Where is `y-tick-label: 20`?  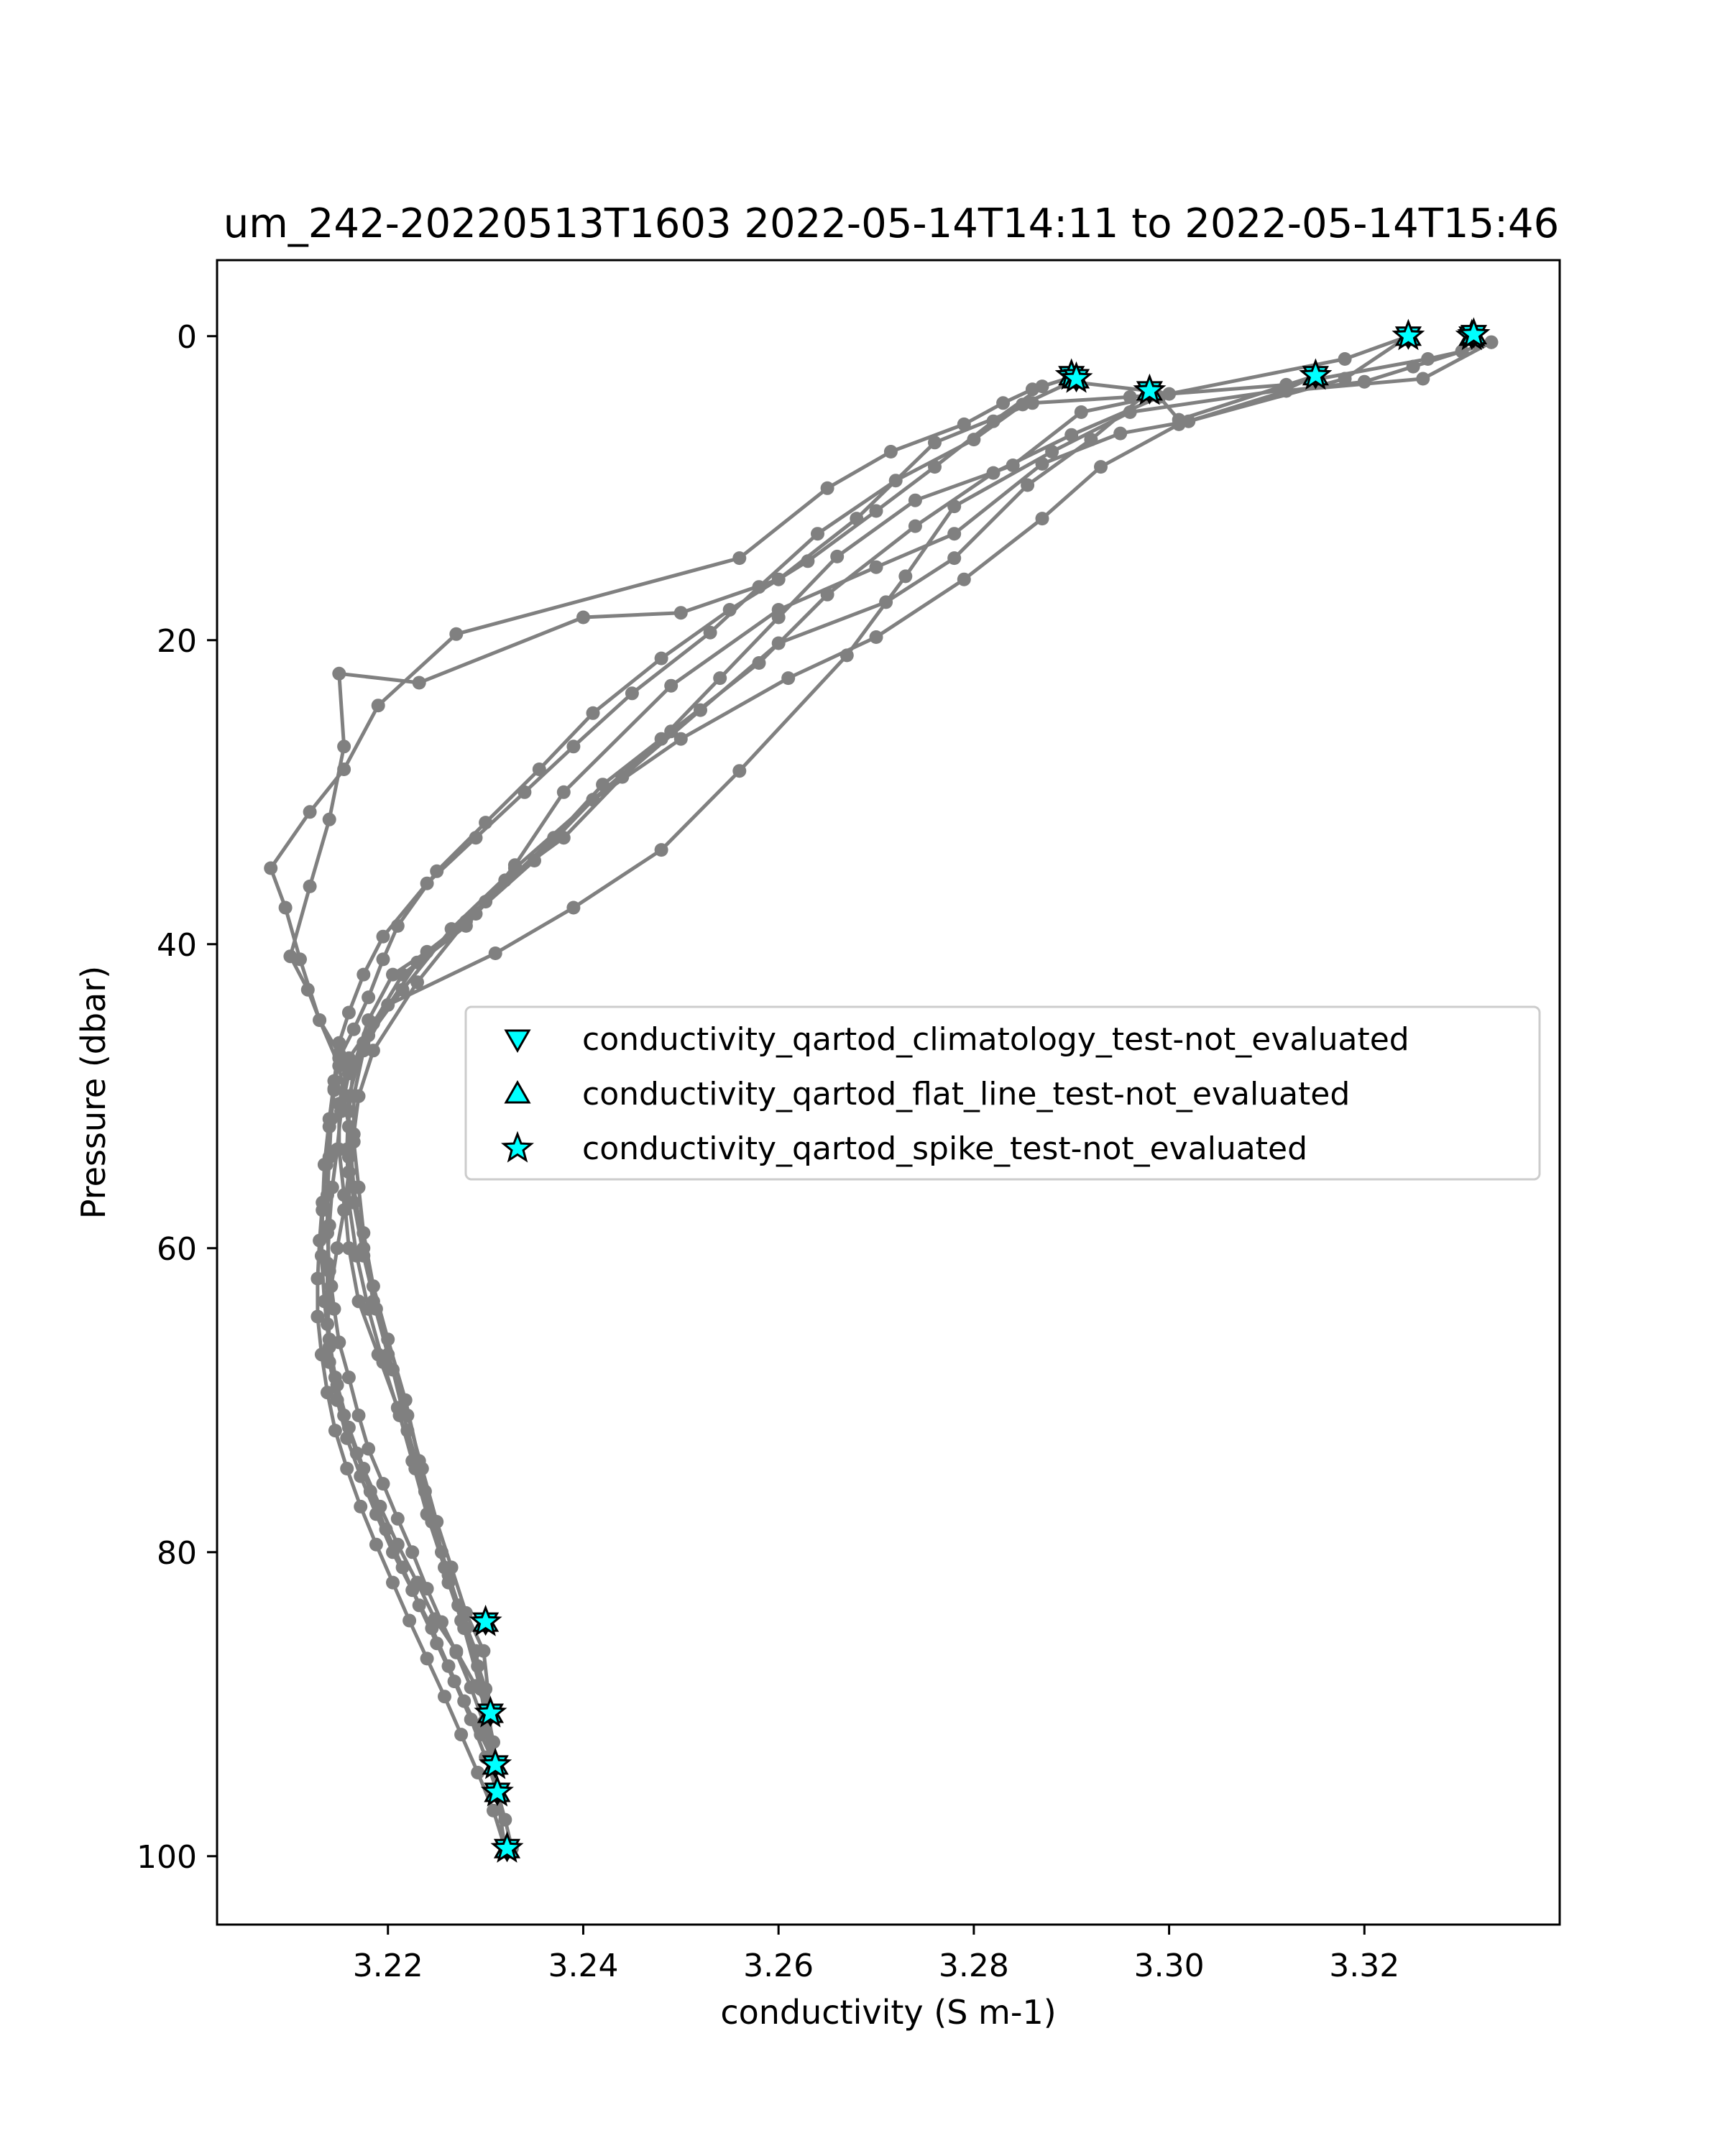 y-tick-label: 20 is located at coordinates (177, 641).